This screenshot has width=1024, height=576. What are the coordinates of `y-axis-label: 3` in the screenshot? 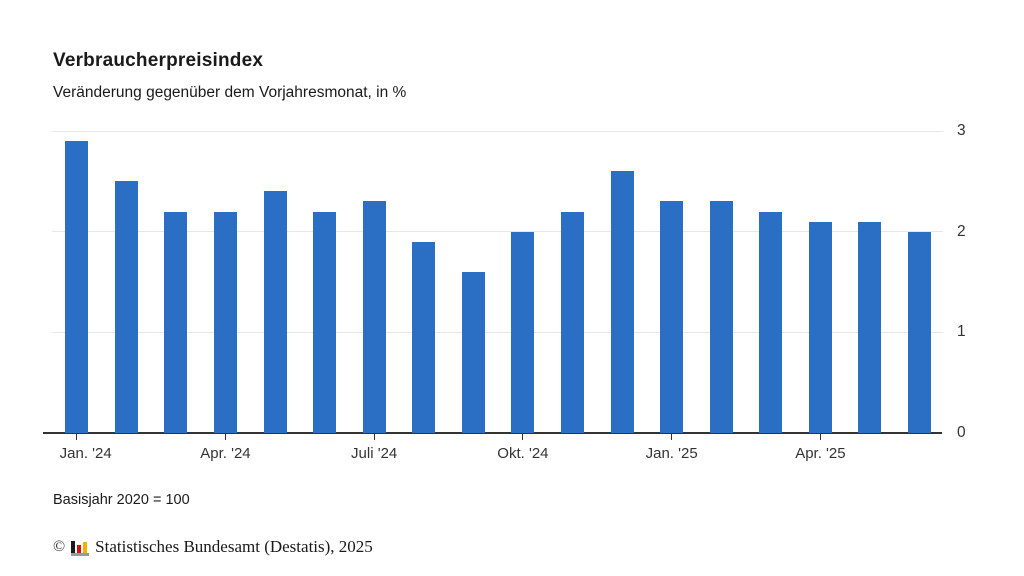 It's located at (961, 130).